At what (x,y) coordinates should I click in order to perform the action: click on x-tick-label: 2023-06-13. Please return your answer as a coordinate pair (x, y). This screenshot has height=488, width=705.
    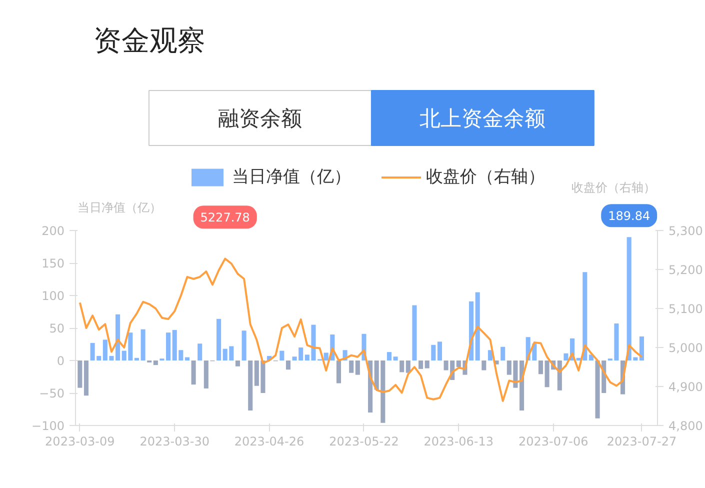
    Looking at the image, I should click on (459, 441).